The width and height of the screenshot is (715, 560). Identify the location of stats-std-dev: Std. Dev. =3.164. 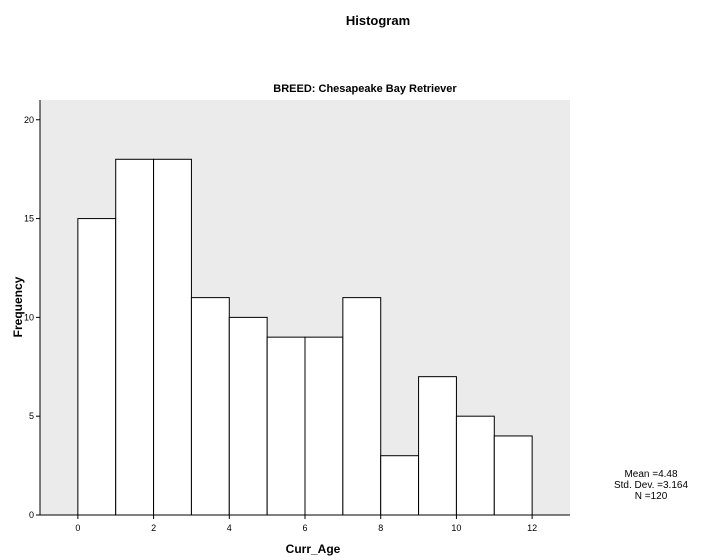
(651, 485).